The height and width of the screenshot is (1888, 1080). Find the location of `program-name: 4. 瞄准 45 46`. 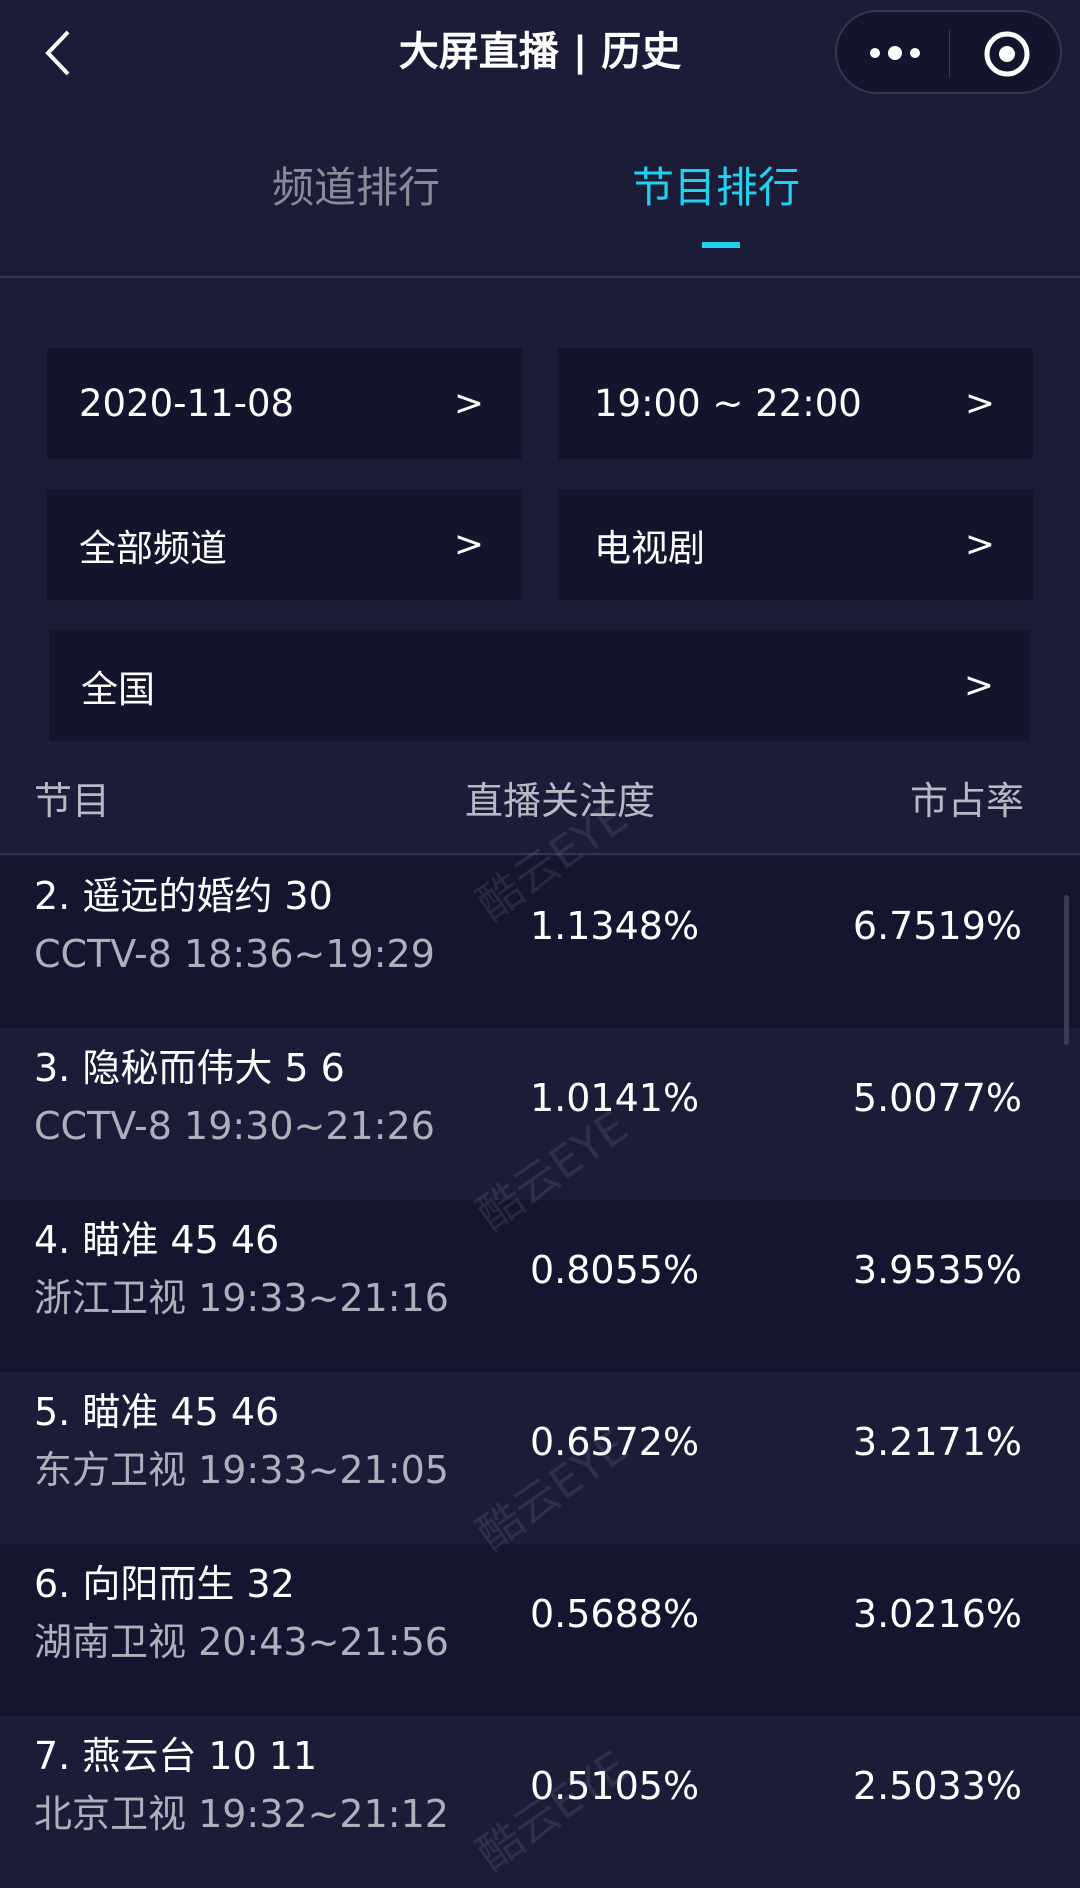

program-name: 4. 瞄准 45 46 is located at coordinates (157, 1240).